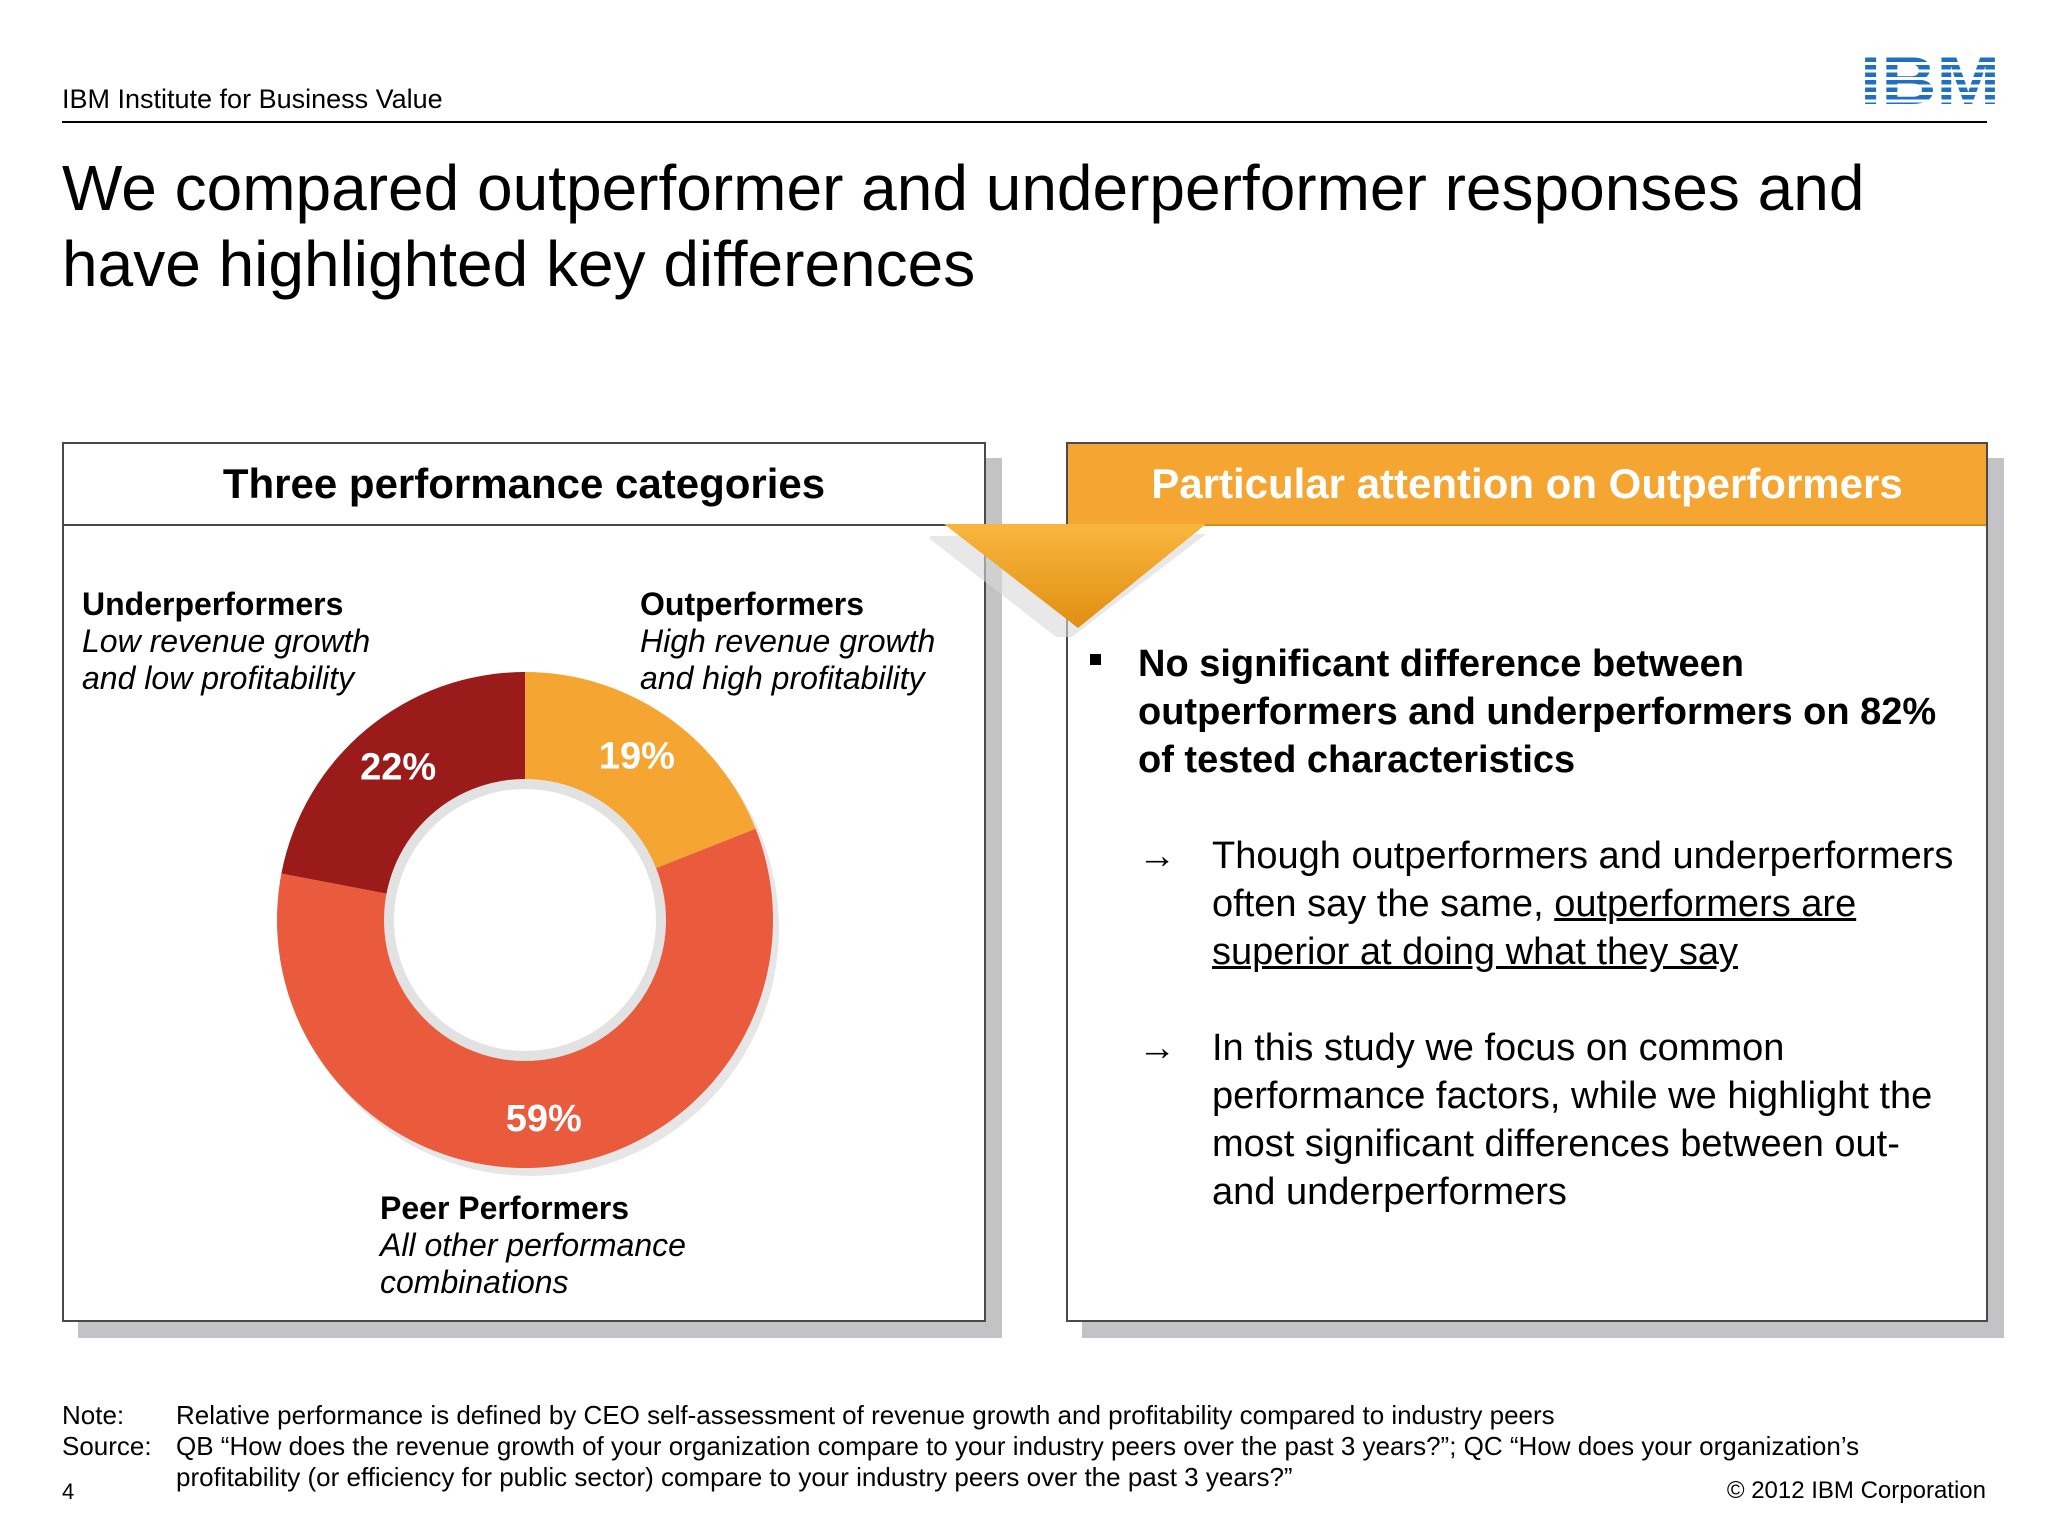 Image resolution: width=2048 pixels, height=1536 pixels. What do you see at coordinates (1527, 485) in the screenshot?
I see `right-panel-heading: Particular attention on Outperformers` at bounding box center [1527, 485].